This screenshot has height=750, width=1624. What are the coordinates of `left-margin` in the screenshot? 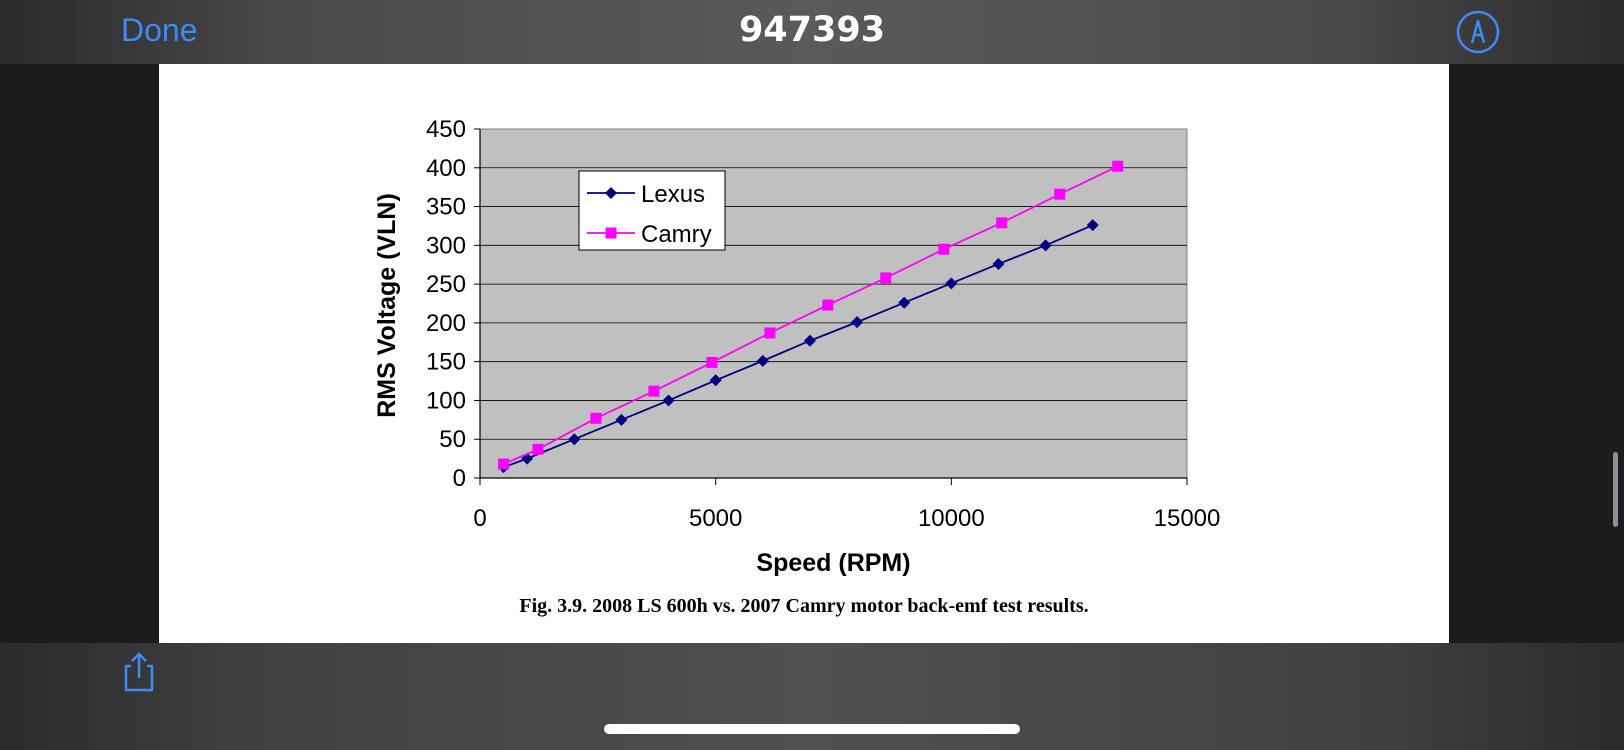 It's located at (79, 353).